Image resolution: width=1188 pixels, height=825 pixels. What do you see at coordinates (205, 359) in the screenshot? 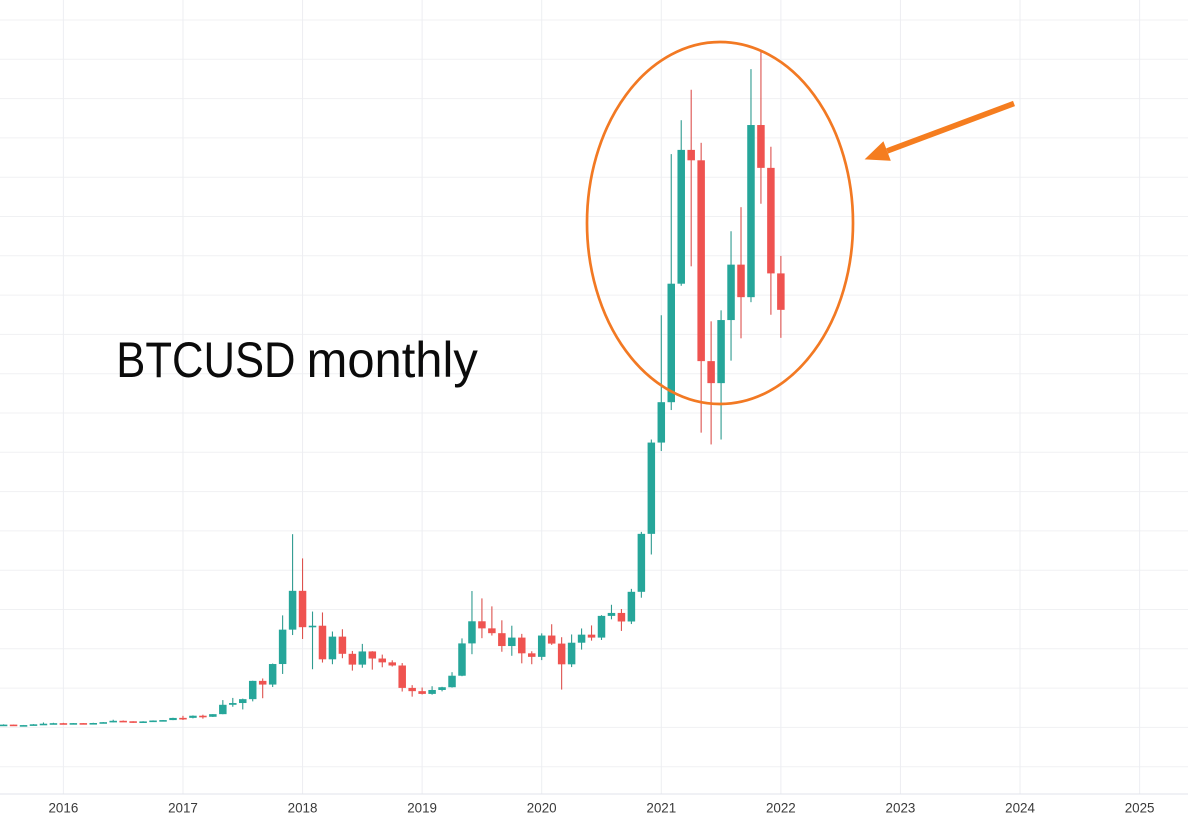
I see `svg-text: BTCUSD` at bounding box center [205, 359].